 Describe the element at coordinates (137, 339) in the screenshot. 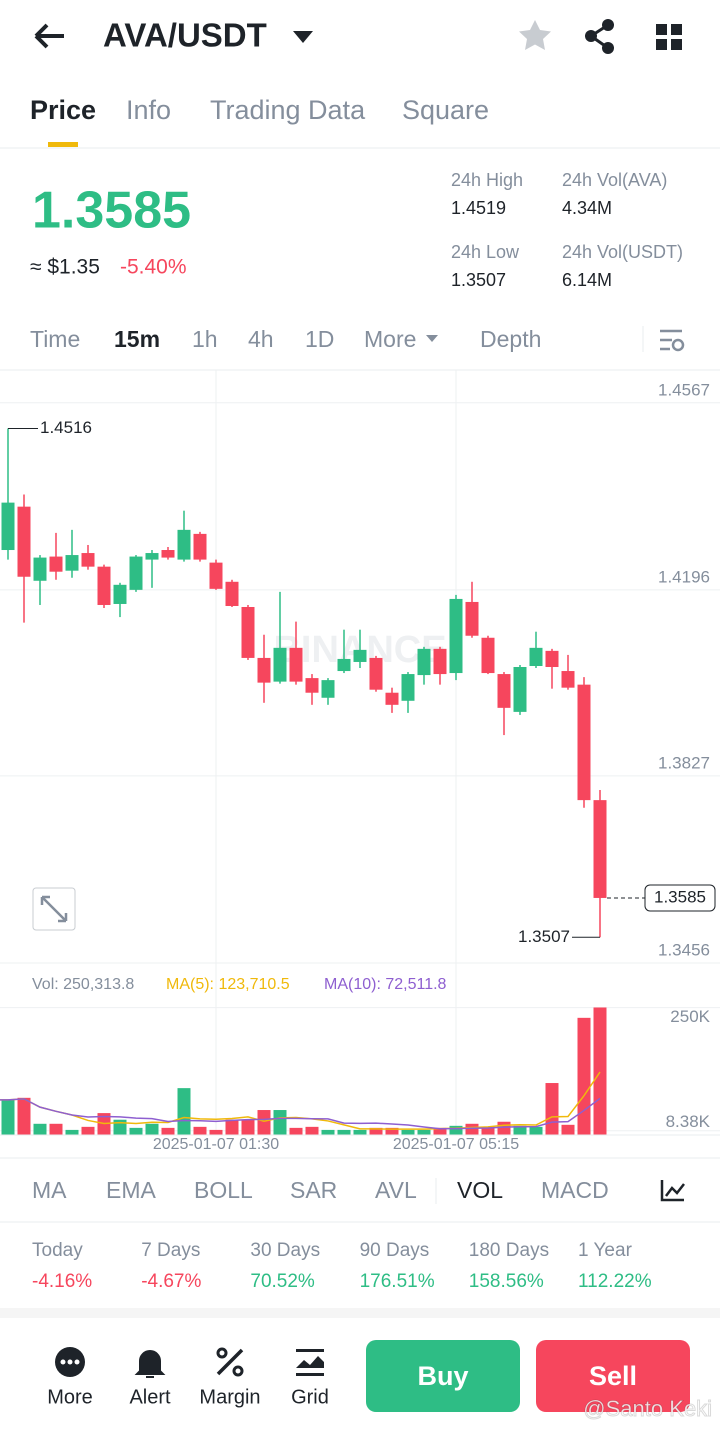

I see `interval: 15m` at that location.